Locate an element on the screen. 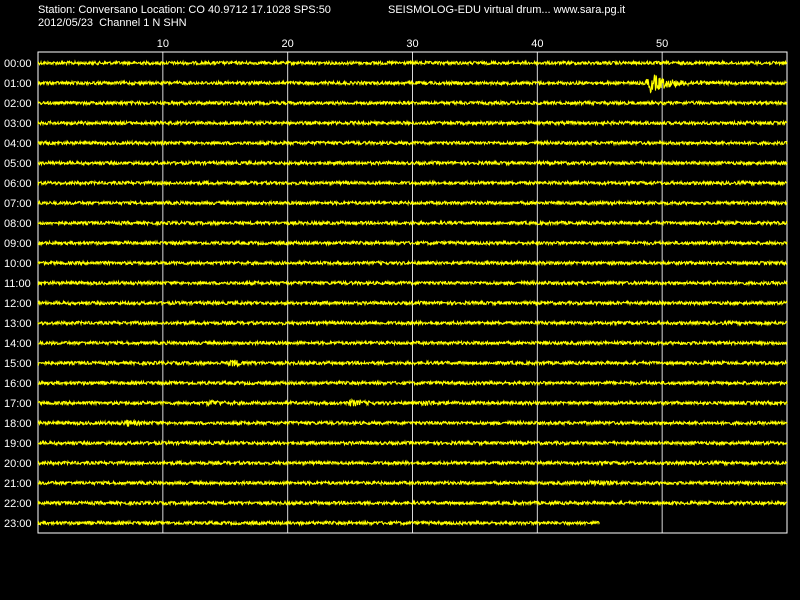 The height and width of the screenshot is (600, 800). hour-label: 00:00 is located at coordinates (18, 64).